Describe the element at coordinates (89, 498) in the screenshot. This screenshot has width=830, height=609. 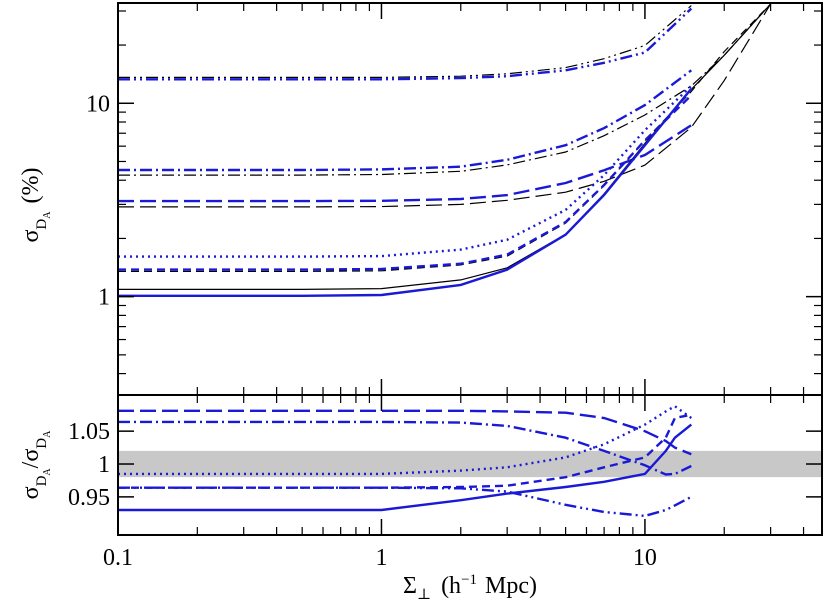
I see `y-tick-label: 0.95` at that location.